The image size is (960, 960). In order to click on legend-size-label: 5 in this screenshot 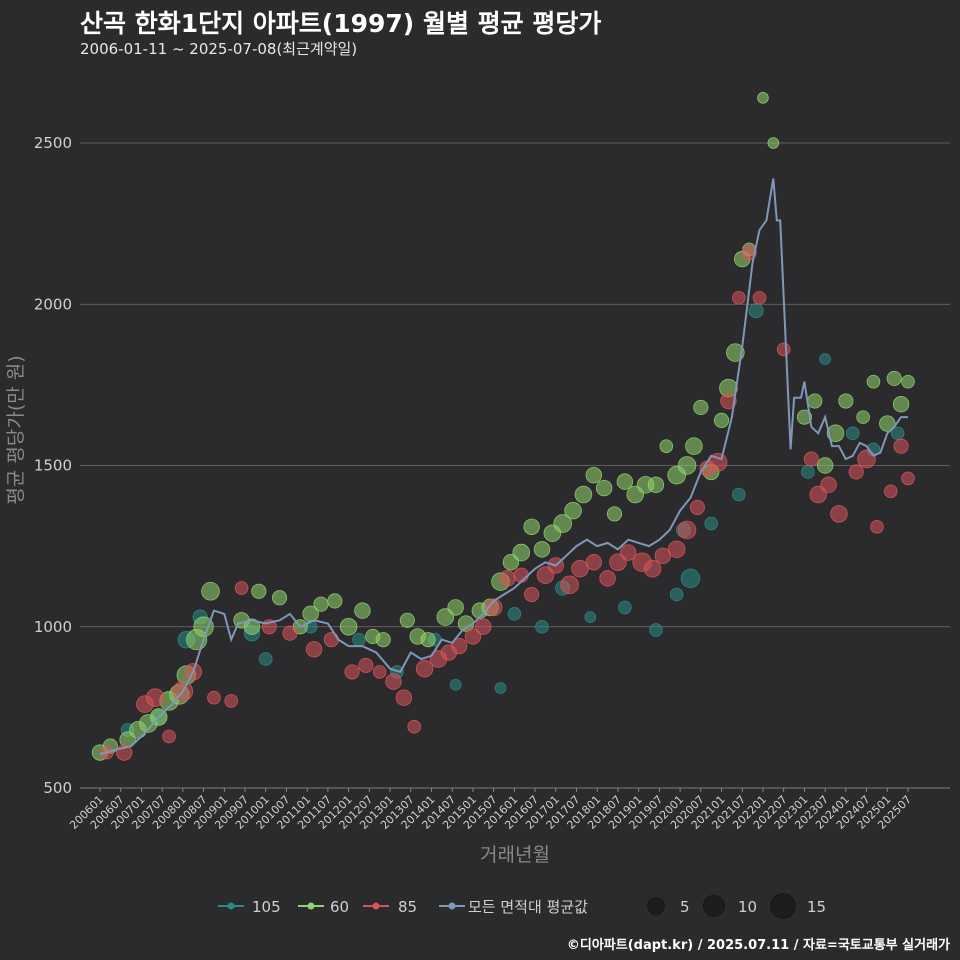, I will do `click(685, 907)`.